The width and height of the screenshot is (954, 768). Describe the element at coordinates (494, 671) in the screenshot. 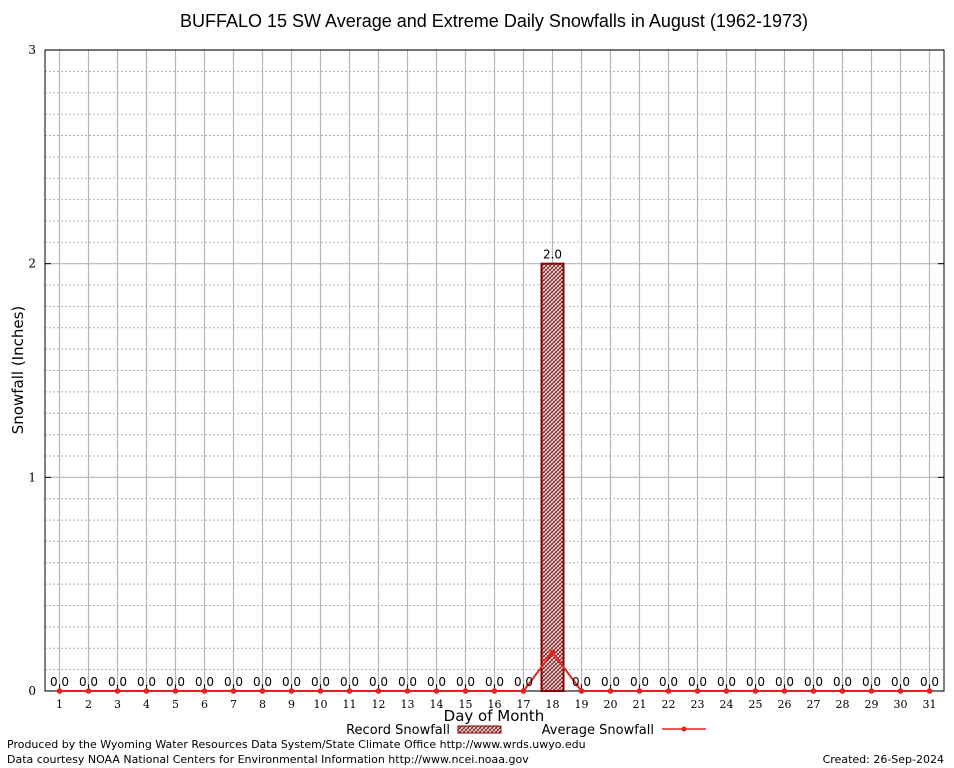

I see `average-snowfall-line` at that location.